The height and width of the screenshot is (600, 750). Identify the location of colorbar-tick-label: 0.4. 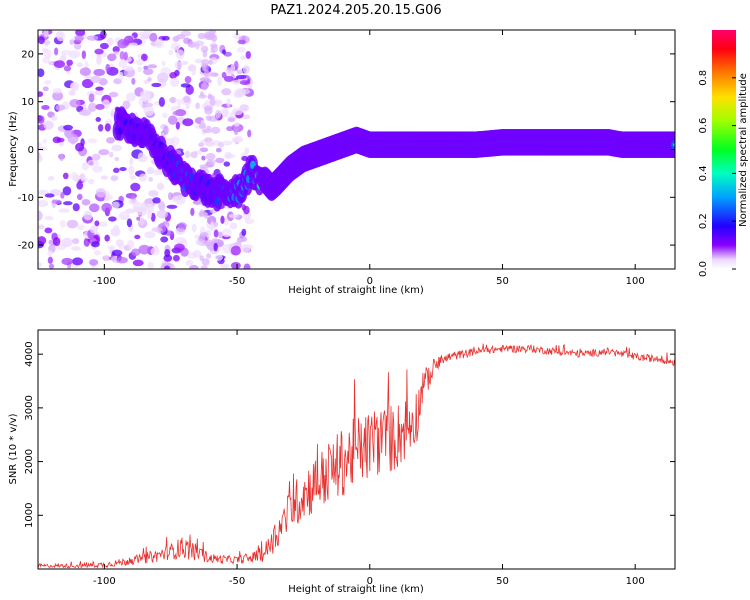
(703, 173).